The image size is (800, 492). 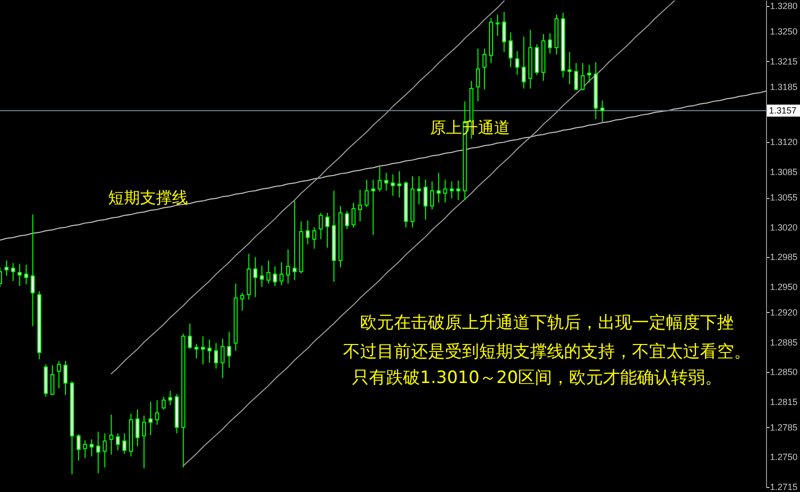 What do you see at coordinates (547, 323) in the screenshot?
I see `annotation: 欧元在击破原上升通道下轨后，出现一定幅度下挫` at bounding box center [547, 323].